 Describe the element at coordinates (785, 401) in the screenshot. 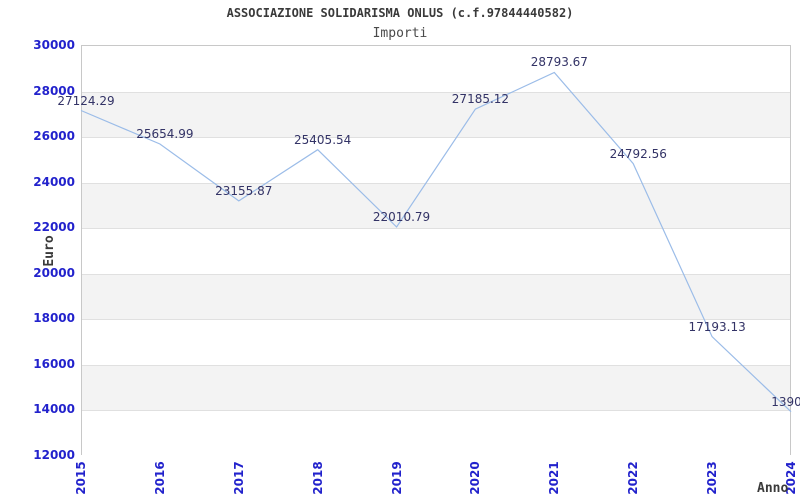

I see `data-point-label: 13903.1` at that location.